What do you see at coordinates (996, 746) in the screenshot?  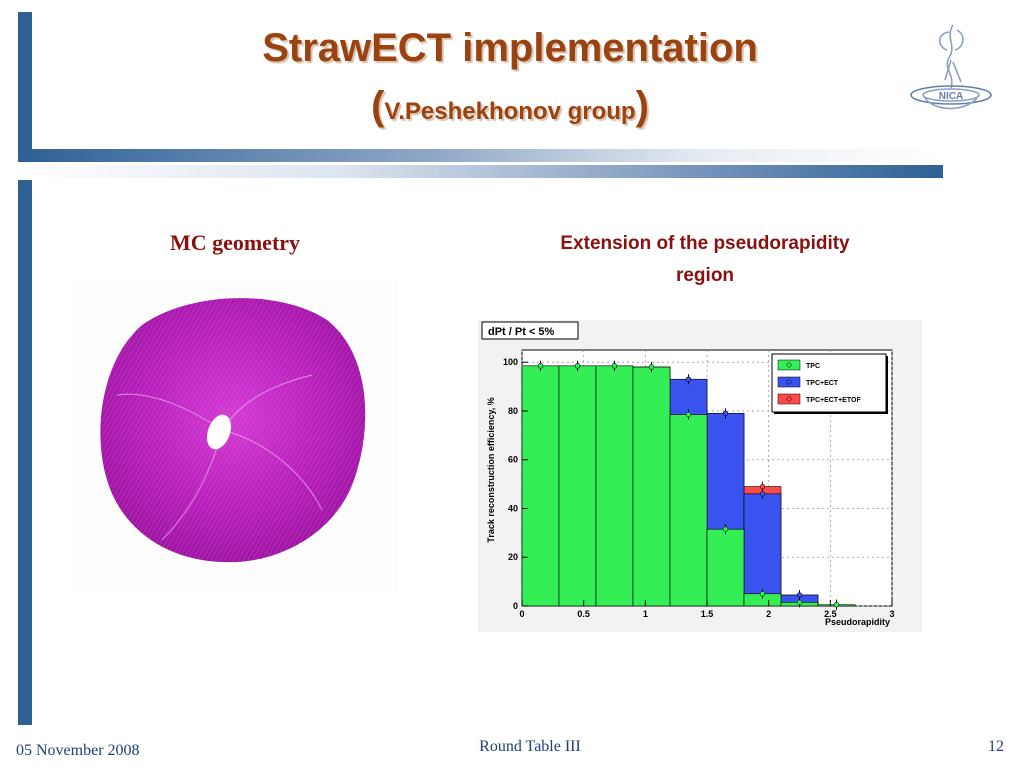 I see `slide-number: 12` at bounding box center [996, 746].